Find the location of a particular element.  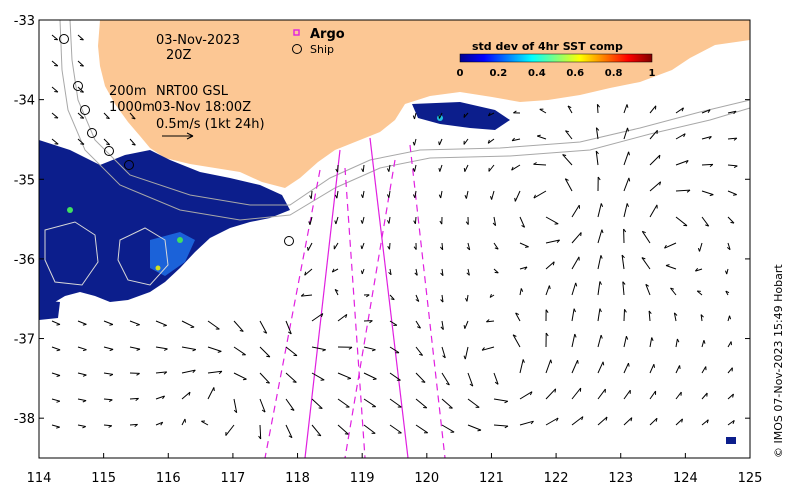

colorbar is located at coordinates (556, 58).